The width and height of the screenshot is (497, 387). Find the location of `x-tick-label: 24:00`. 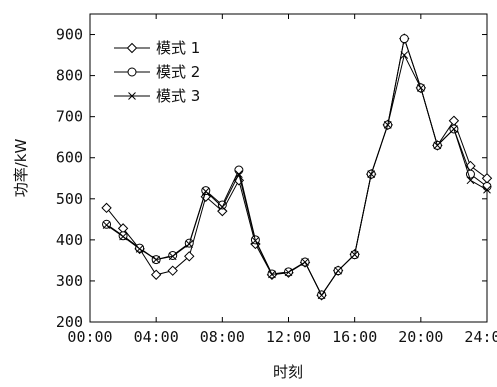

x-tick-label: 24:00 is located at coordinates (480, 337).